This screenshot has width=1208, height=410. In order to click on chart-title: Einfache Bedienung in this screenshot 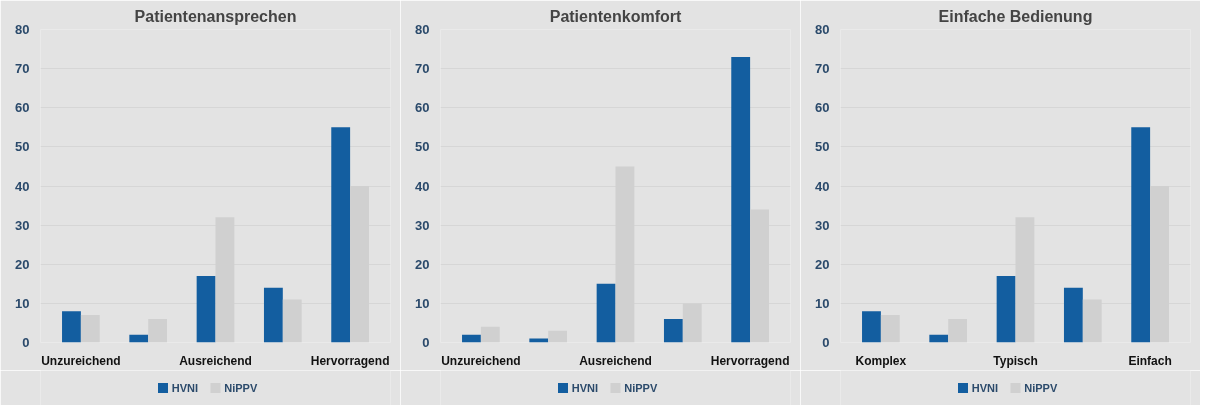, I will do `click(1015, 16)`.